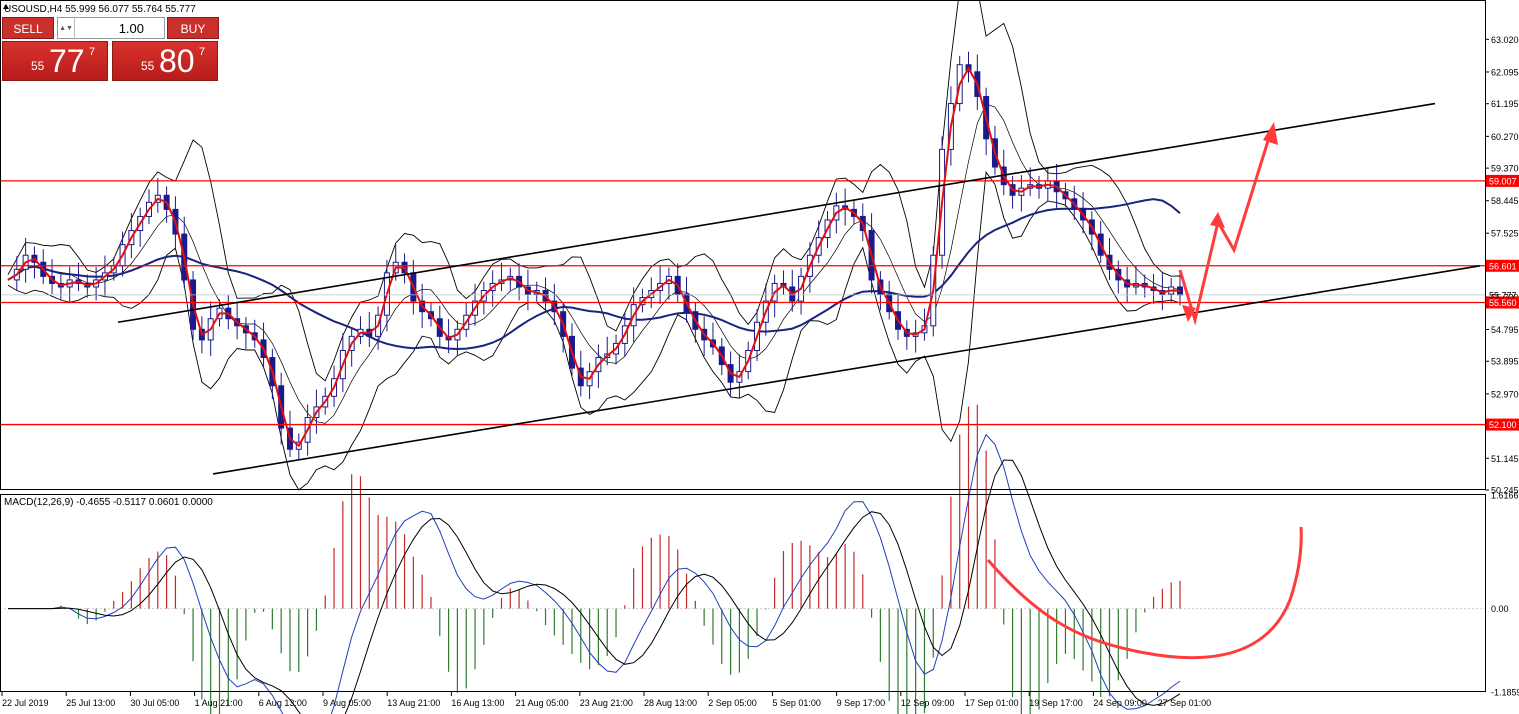  I want to click on time-axis-label: 30 Jul 05:00, so click(154, 703).